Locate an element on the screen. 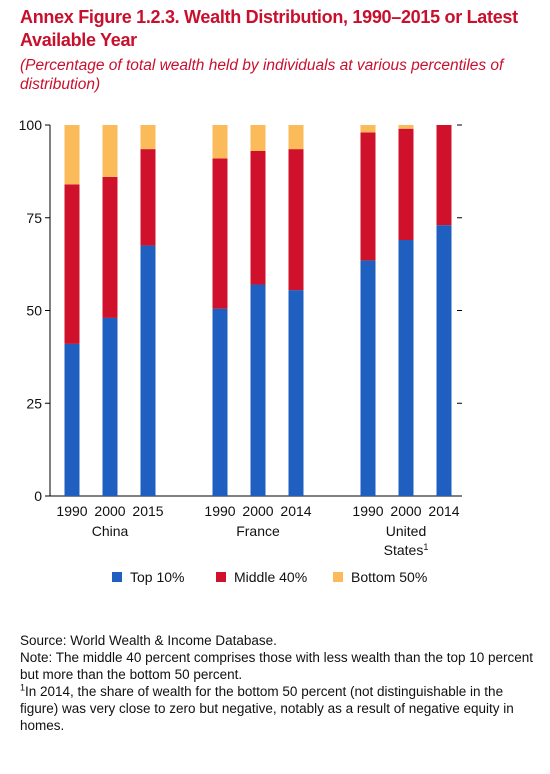  y-tick-label: 75 is located at coordinates (34, 218).